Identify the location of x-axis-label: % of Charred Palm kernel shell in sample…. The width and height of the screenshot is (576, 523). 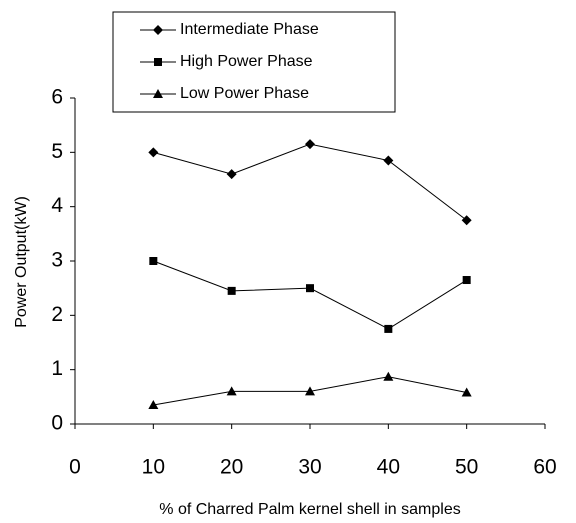
(309, 509).